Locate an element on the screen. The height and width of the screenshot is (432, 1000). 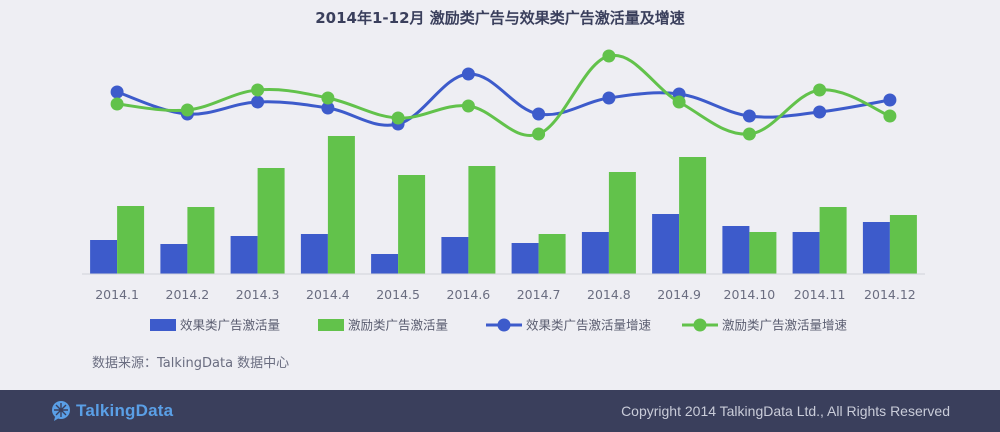
legend-item-incentive-growth: 激励类广告激活量增速 is located at coordinates (765, 325).